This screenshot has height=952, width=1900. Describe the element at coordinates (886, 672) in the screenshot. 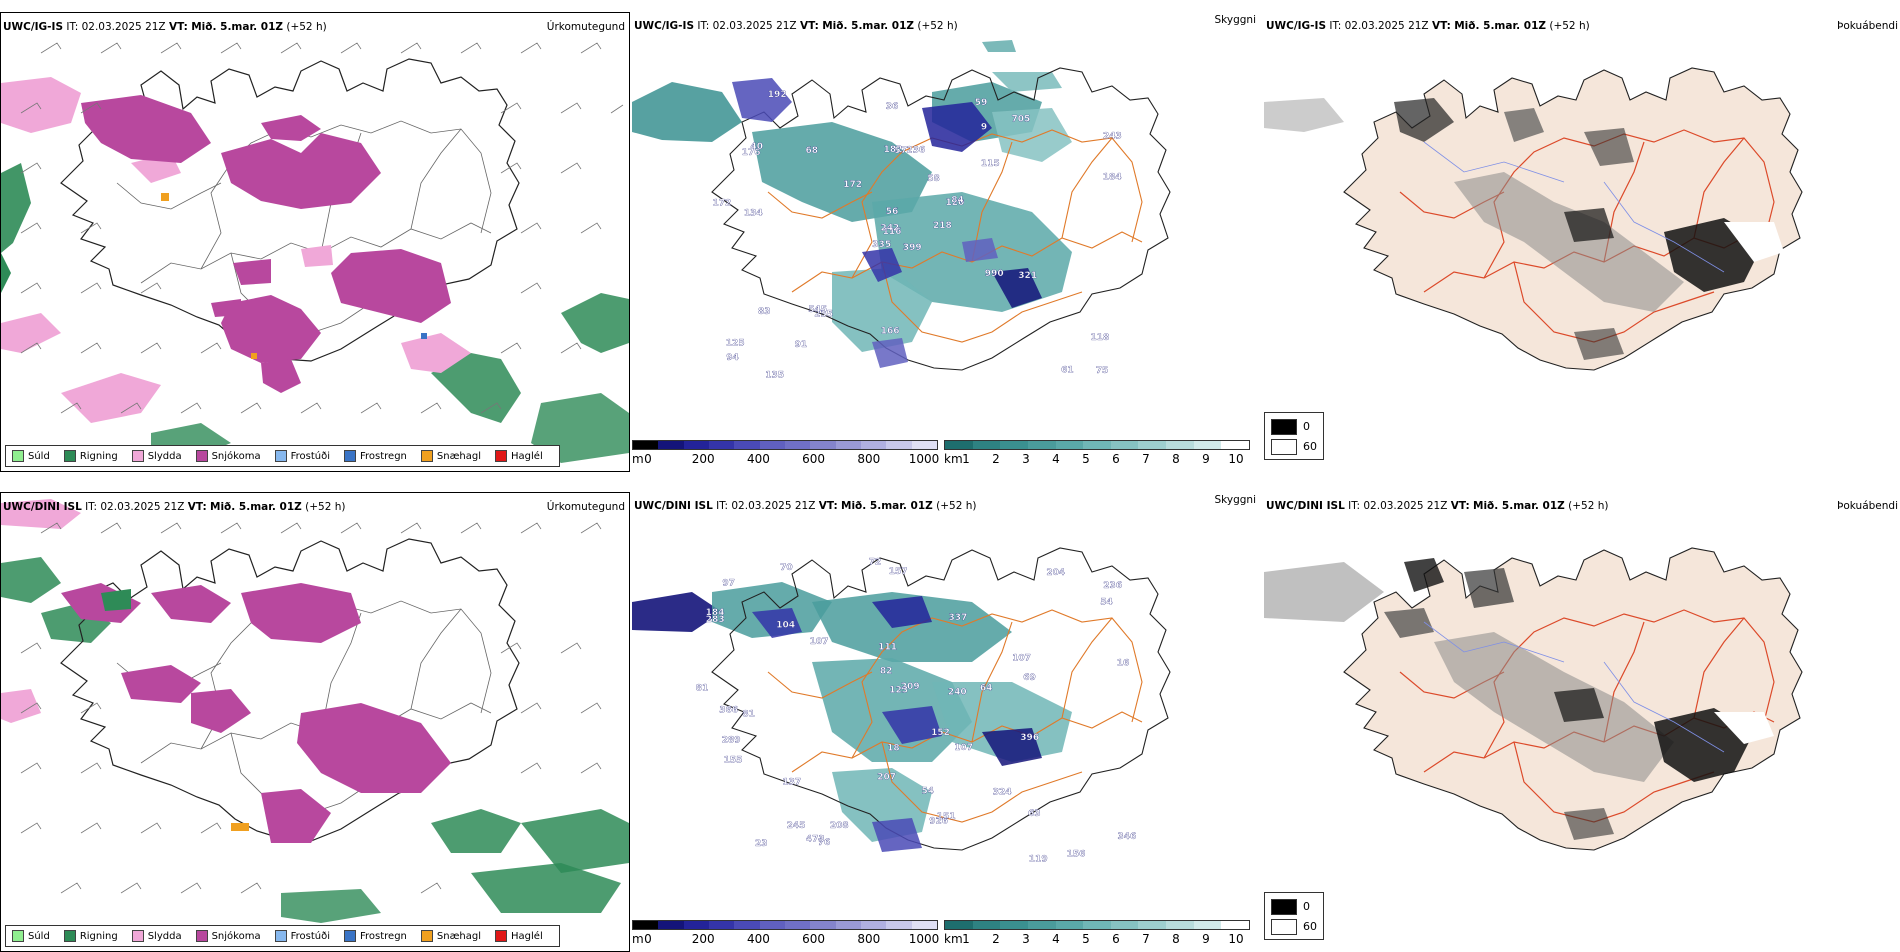

I see `cloud-base-label: 82` at that location.